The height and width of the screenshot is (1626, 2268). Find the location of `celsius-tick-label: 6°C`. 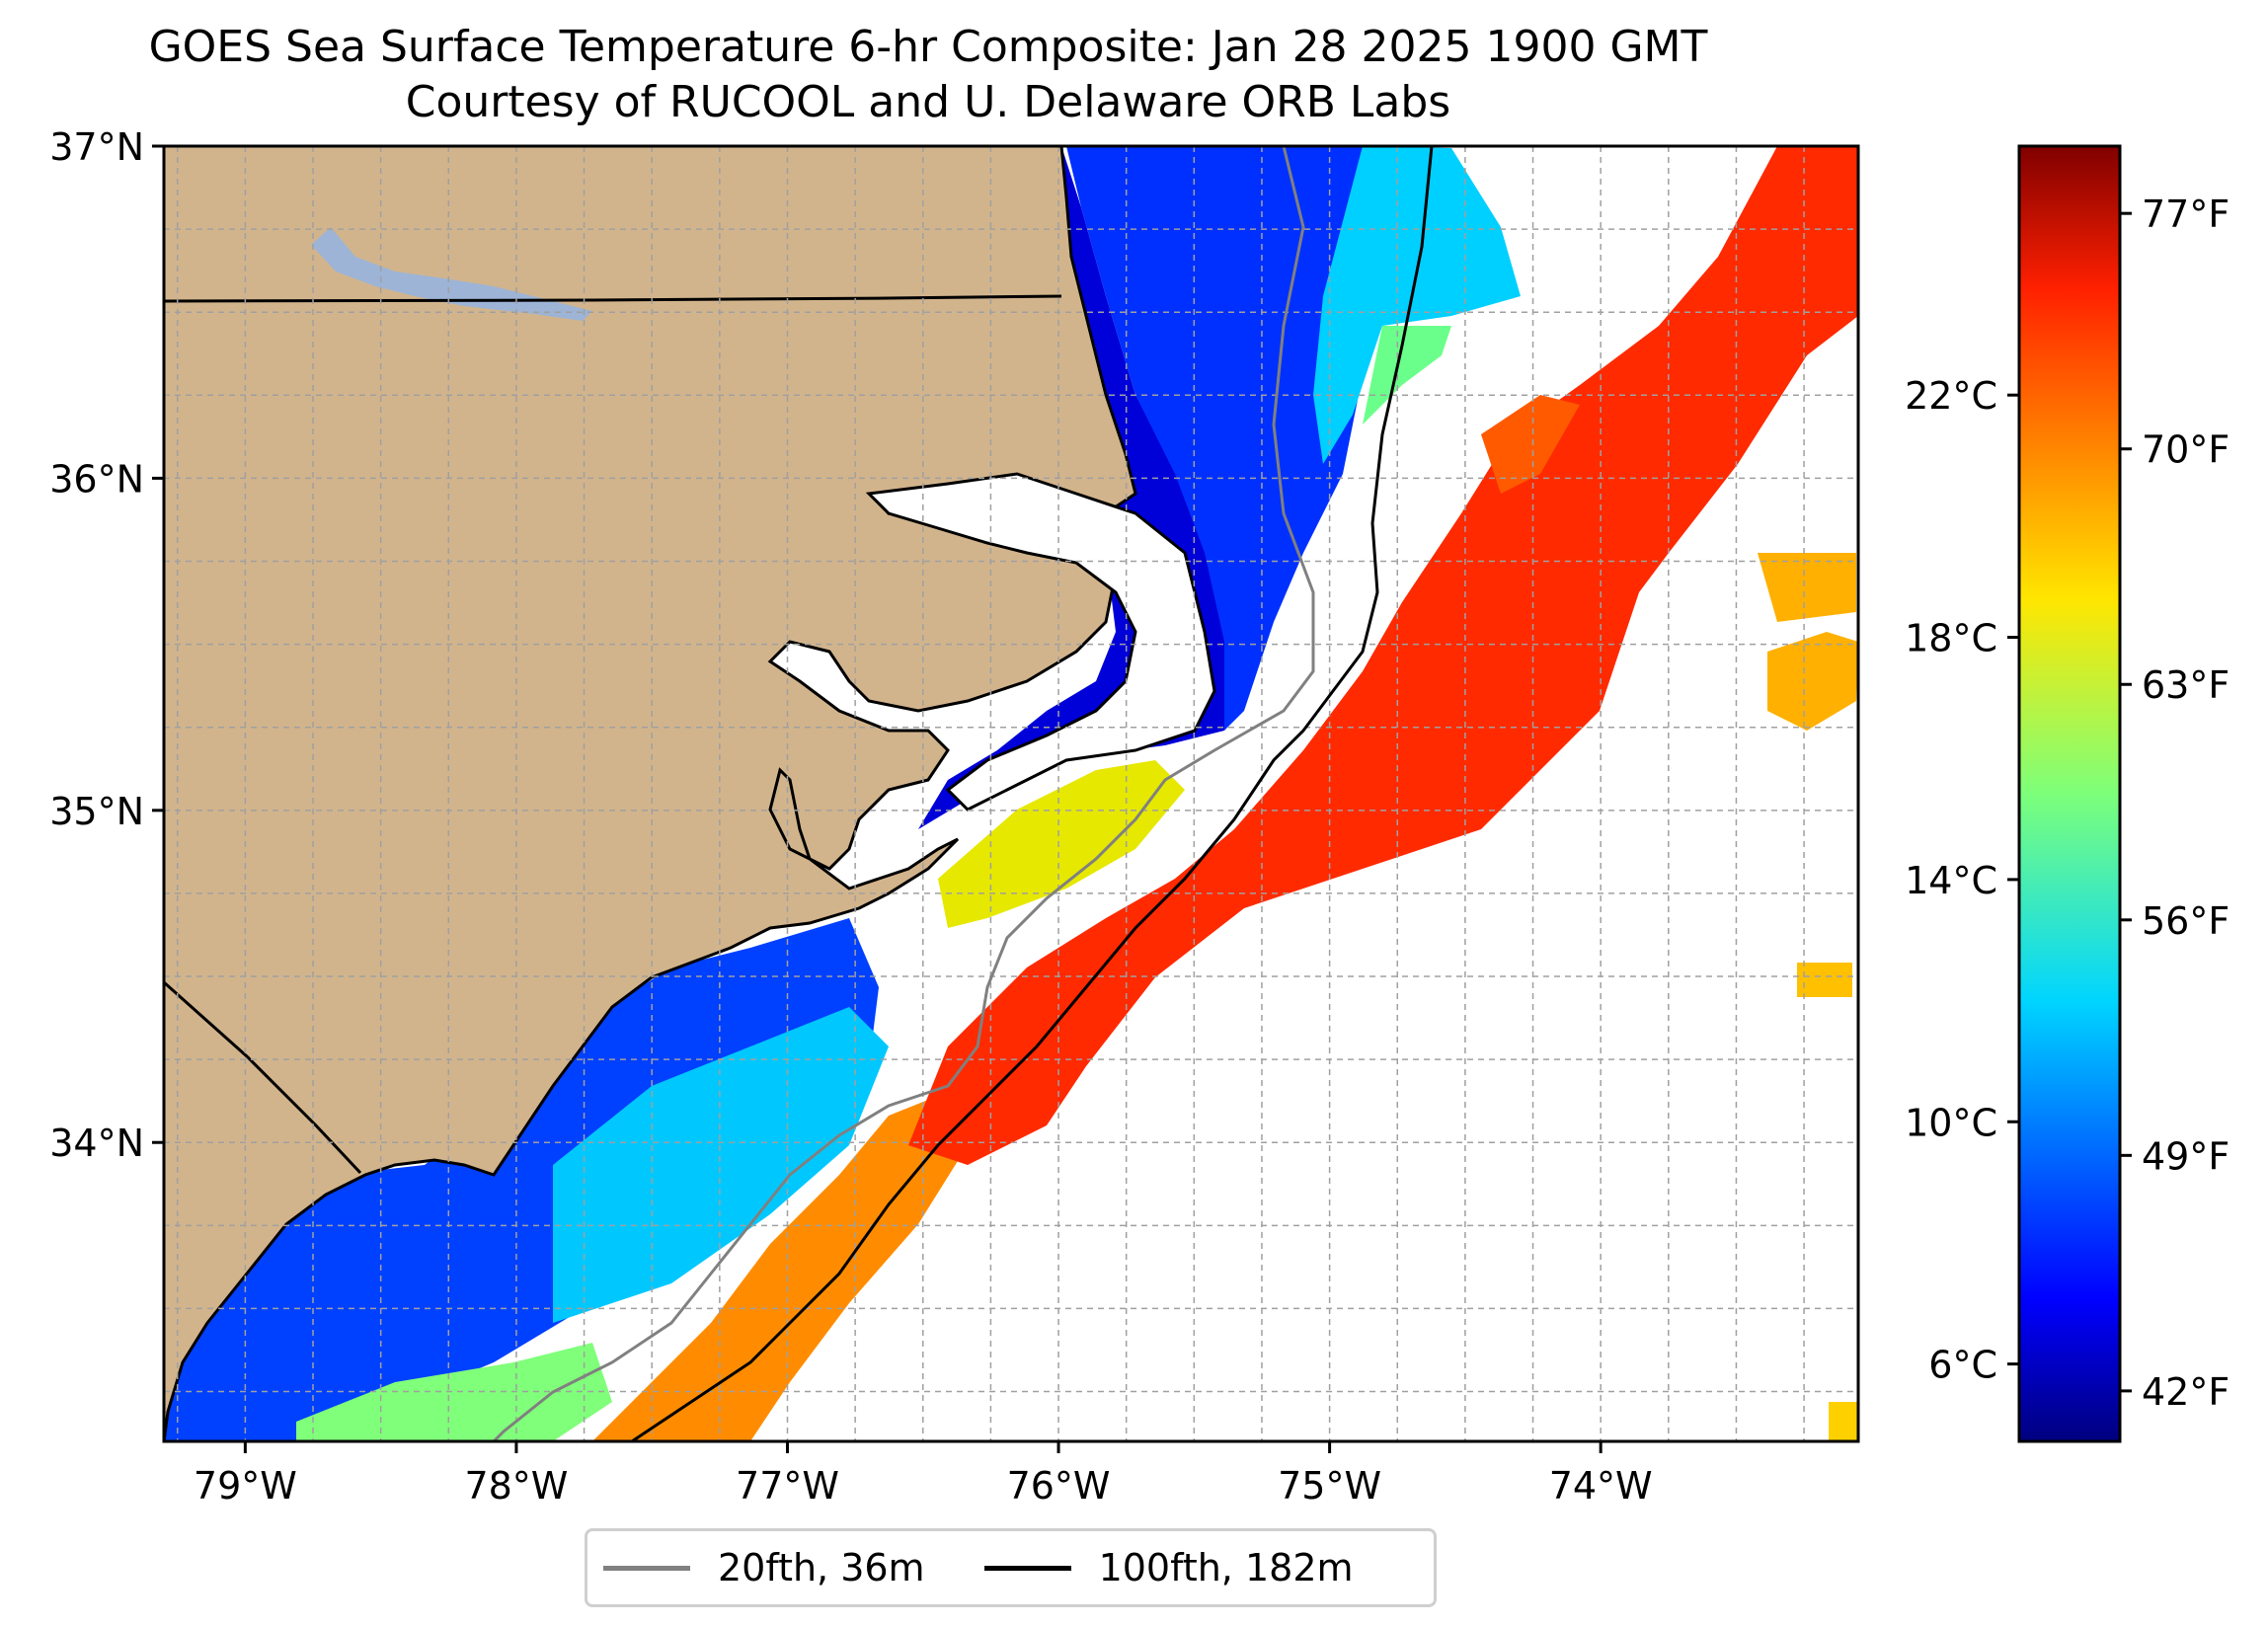

celsius-tick-label: 6°C is located at coordinates (1962, 1365).